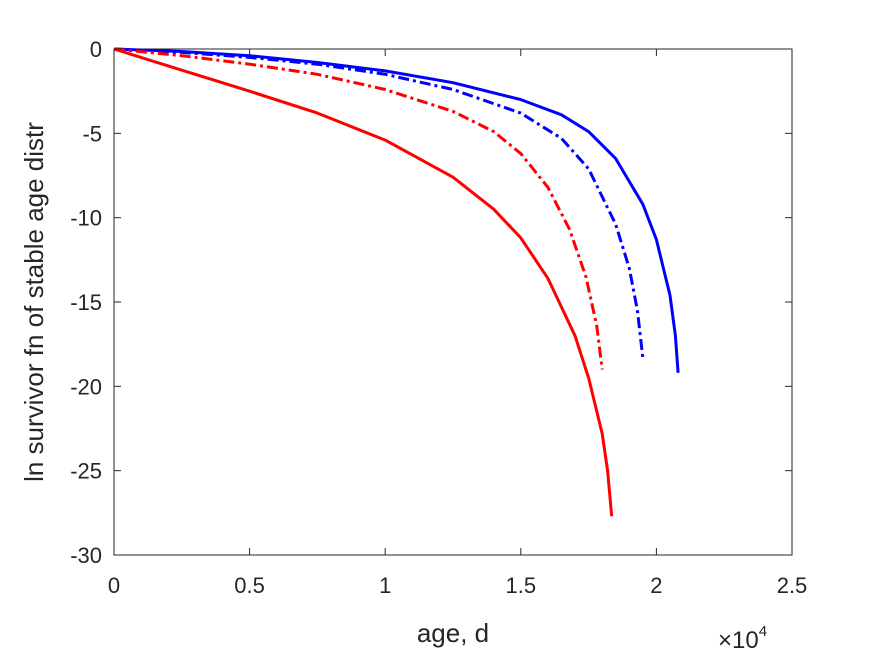  Describe the element at coordinates (92, 133) in the screenshot. I see `y-tick-label: -5` at that location.